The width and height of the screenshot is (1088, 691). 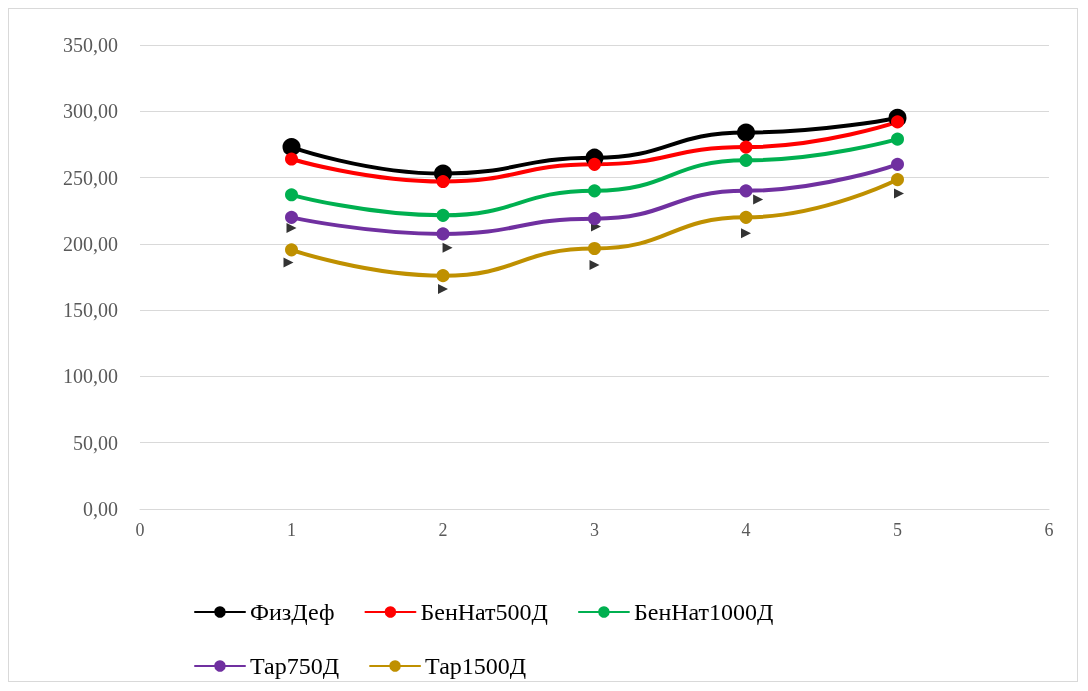 What do you see at coordinates (140, 530) in the screenshot?
I see `x-tick-label: 0` at bounding box center [140, 530].